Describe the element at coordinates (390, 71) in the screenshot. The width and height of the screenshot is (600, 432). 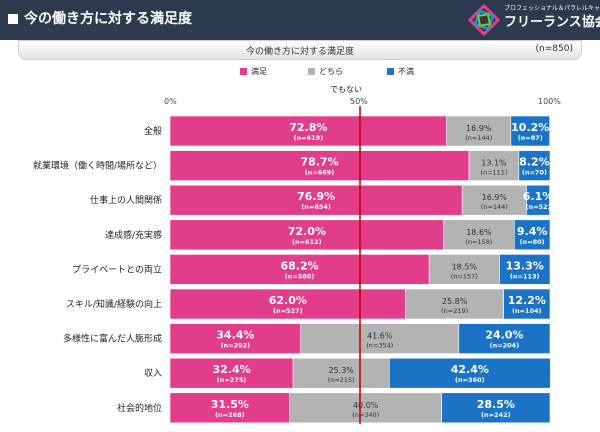
I see `legend-unsatisfied-swatch` at that location.